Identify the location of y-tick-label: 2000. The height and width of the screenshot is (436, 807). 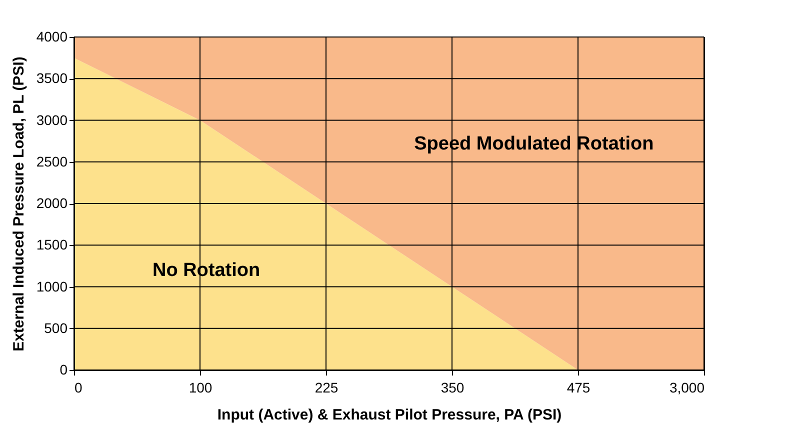
(52, 203).